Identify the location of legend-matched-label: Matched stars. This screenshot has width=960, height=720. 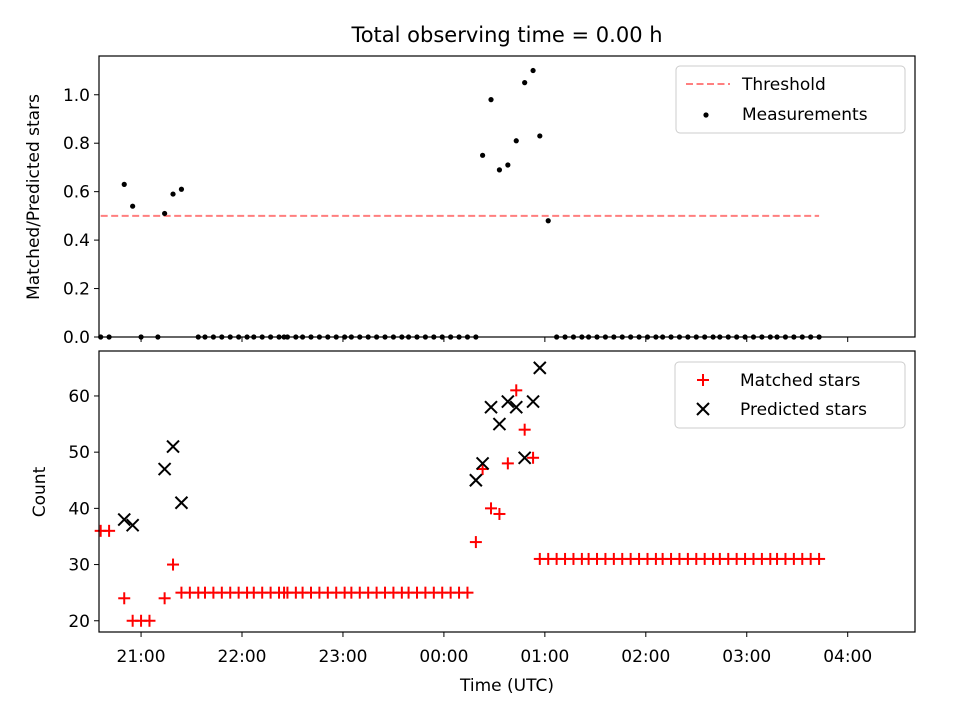
(800, 381).